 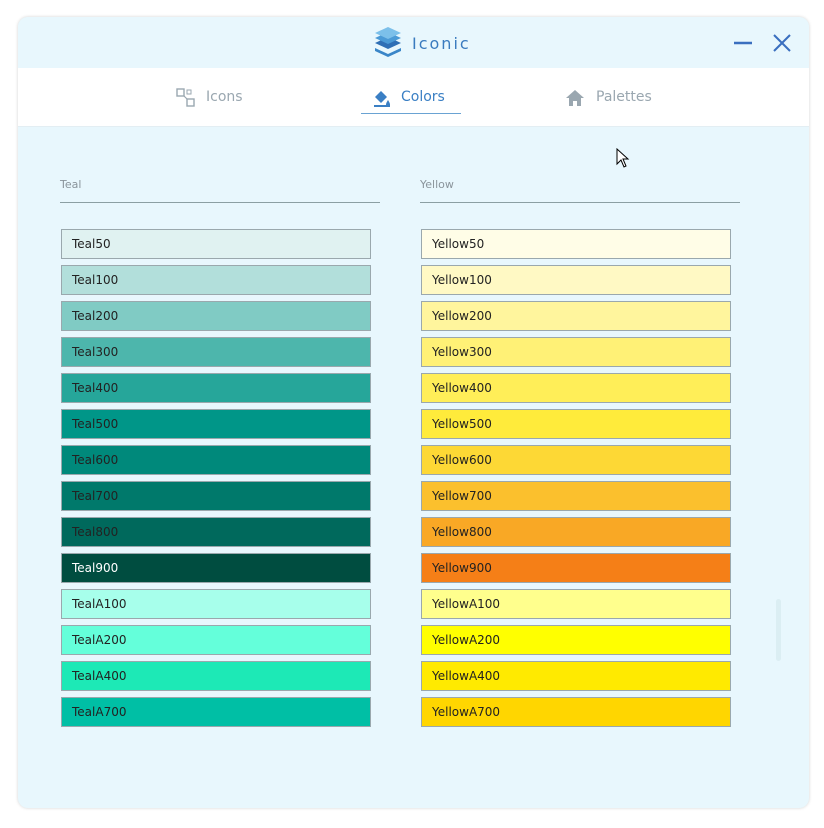 What do you see at coordinates (576, 568) in the screenshot?
I see `color-swatch-yellow900: Yellow900` at bounding box center [576, 568].